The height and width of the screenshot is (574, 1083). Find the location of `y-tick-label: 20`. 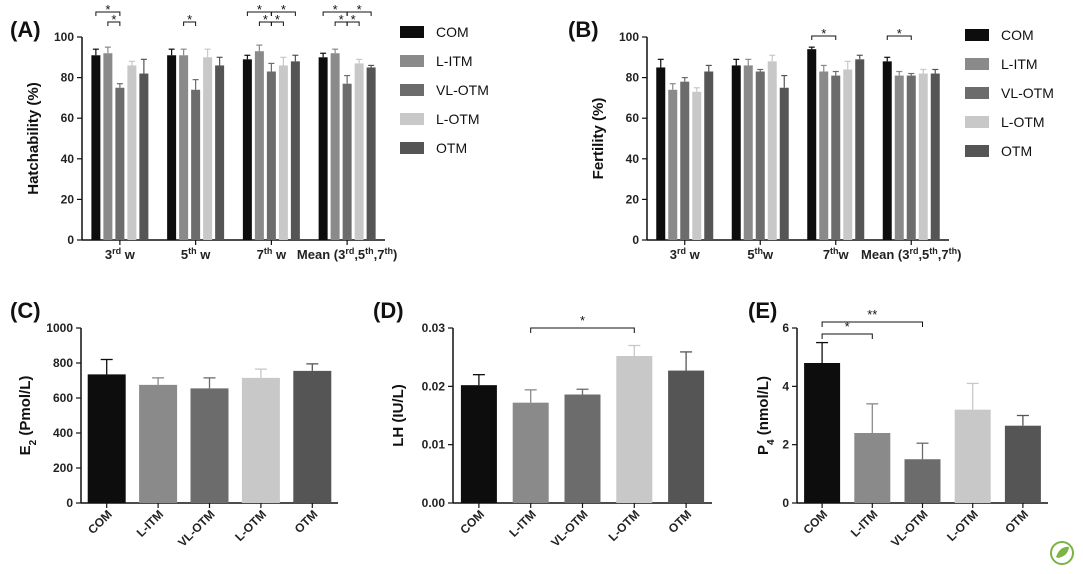

y-tick-label: 20 is located at coordinates (633, 199).